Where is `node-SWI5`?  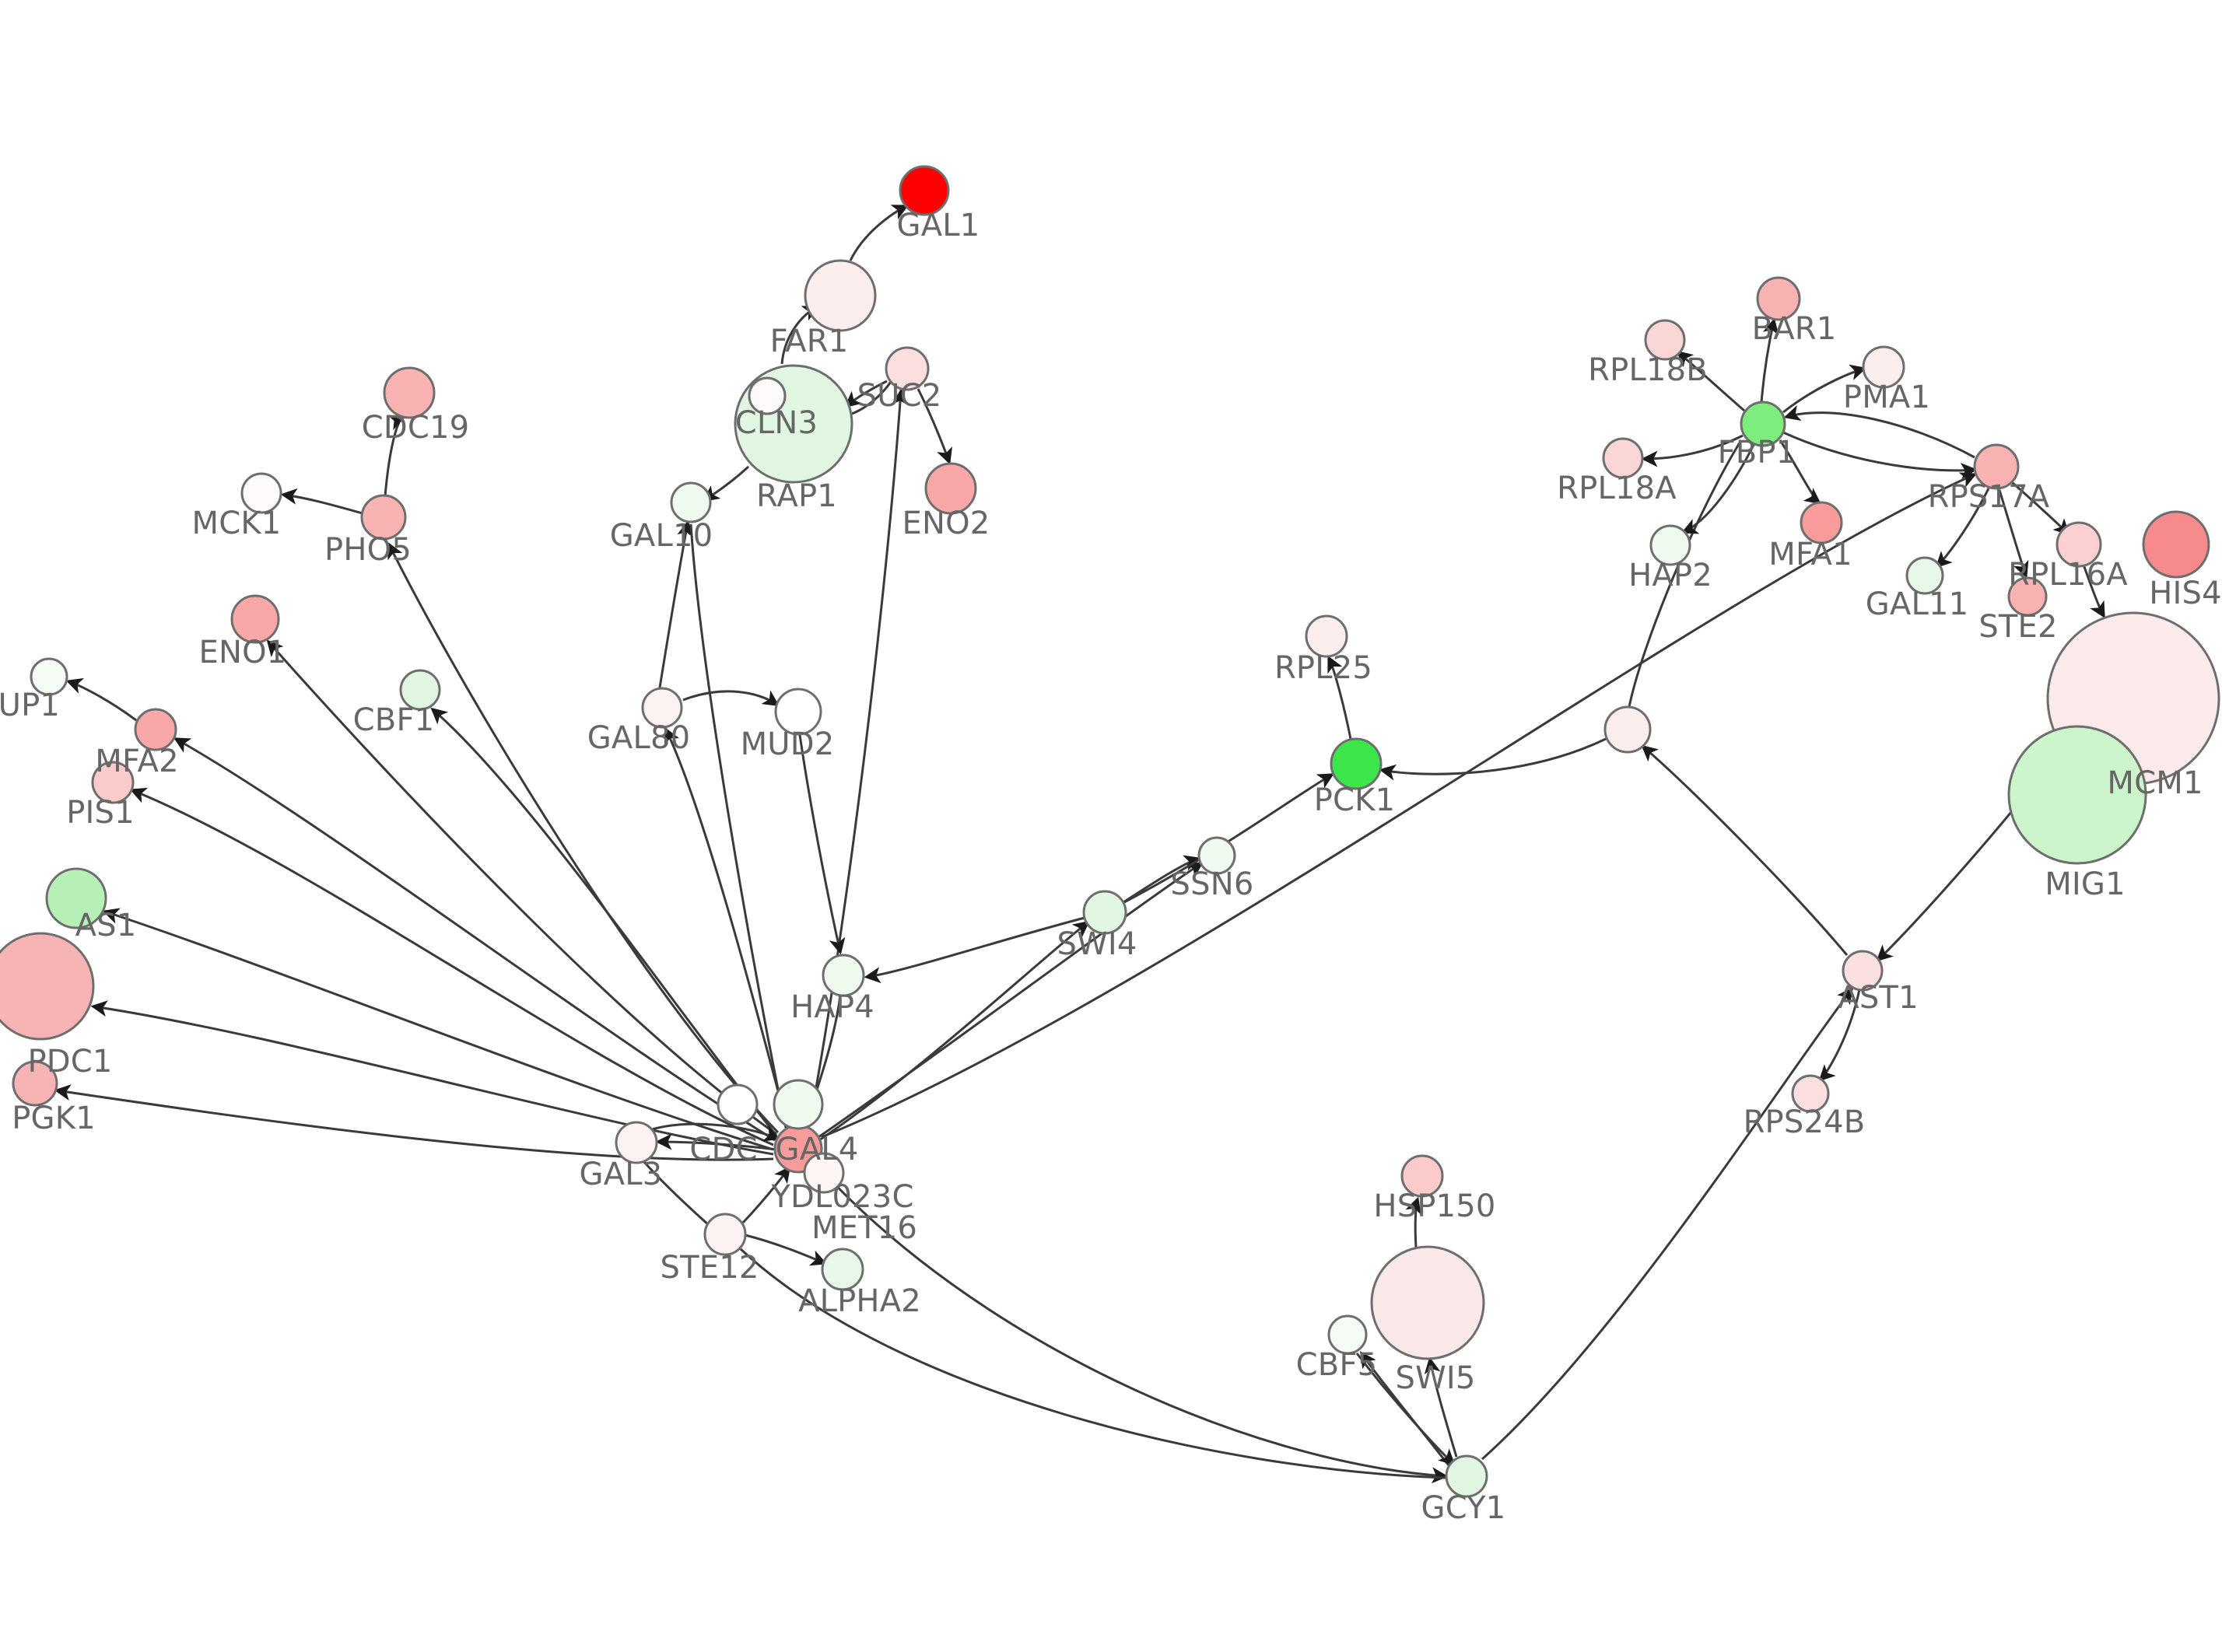
node-SWI5 is located at coordinates (1427, 1303).